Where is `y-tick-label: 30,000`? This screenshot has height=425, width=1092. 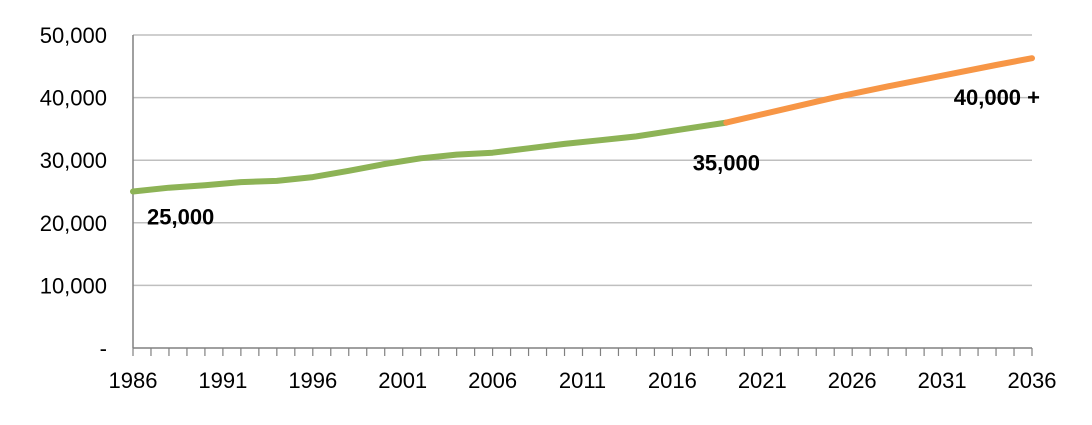 y-tick-label: 30,000 is located at coordinates (73, 160).